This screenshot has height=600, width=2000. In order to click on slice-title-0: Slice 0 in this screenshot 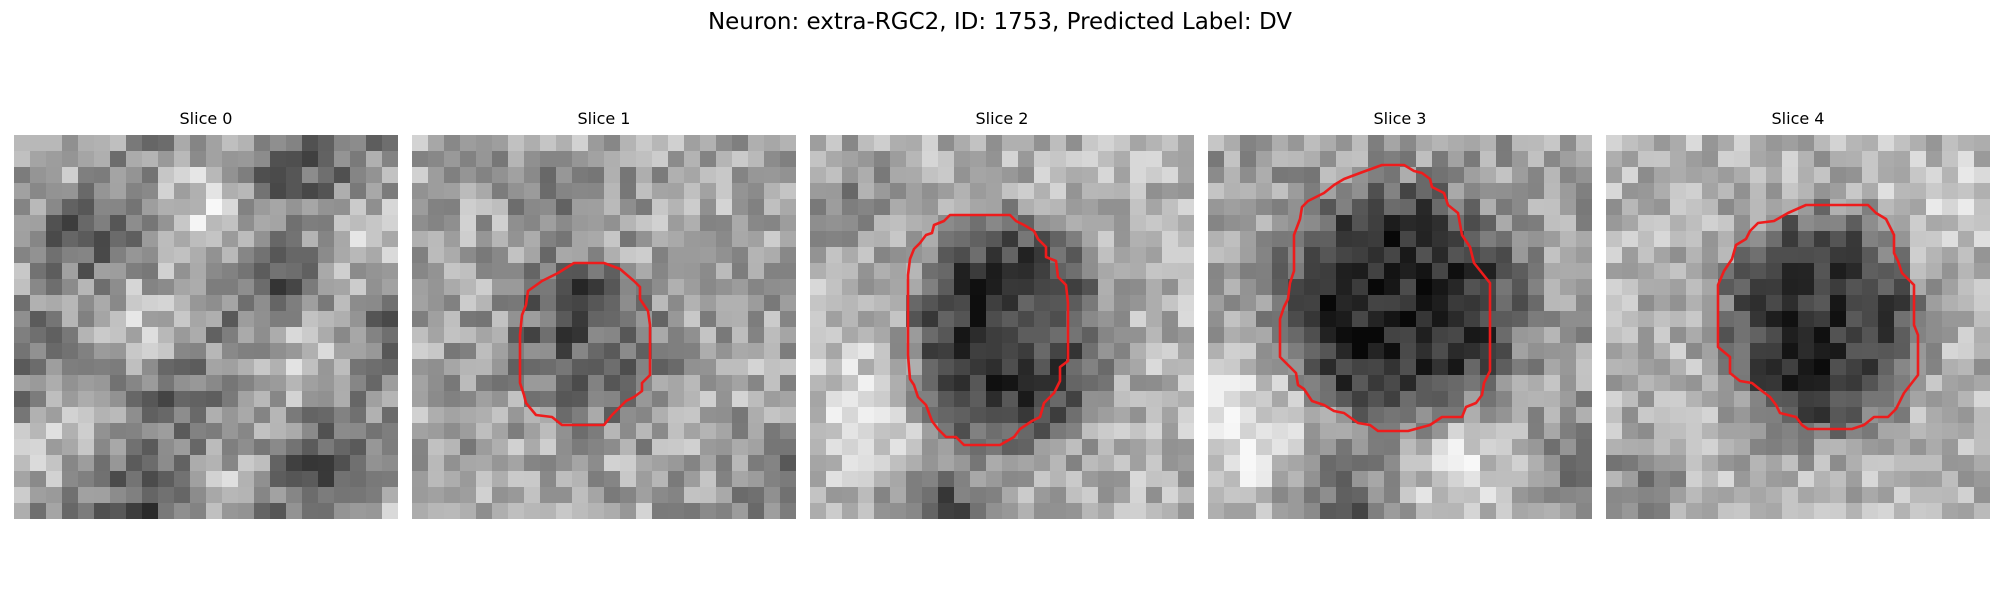, I will do `click(206, 118)`.